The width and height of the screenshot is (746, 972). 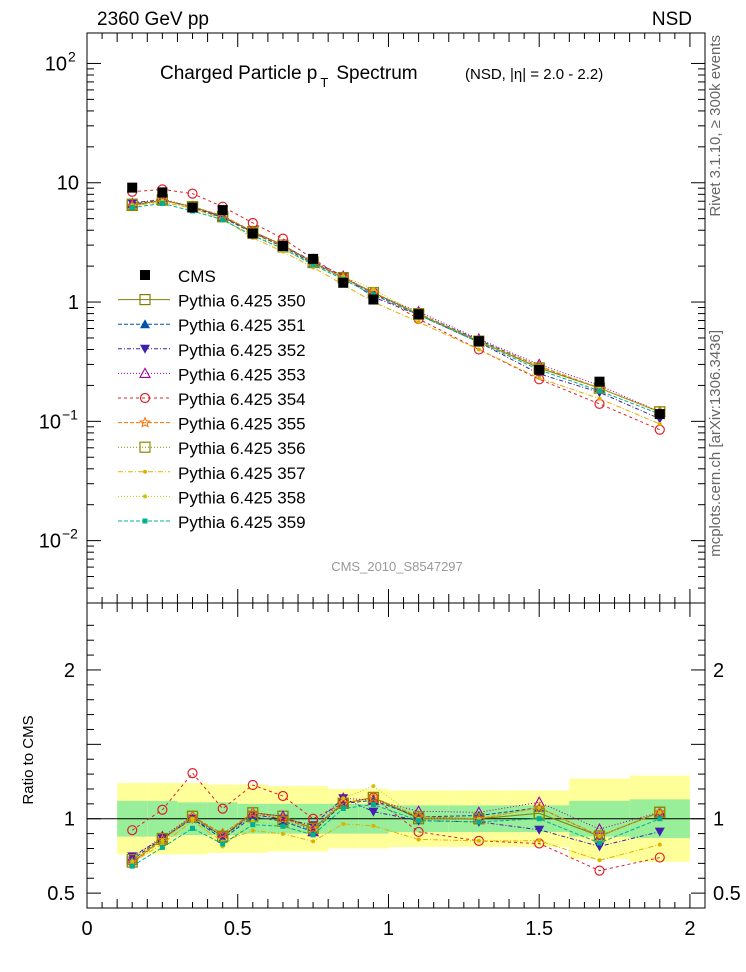 What do you see at coordinates (715, 126) in the screenshot?
I see `rivet-label: Rivet 3.1.10, ≥ 300k events` at bounding box center [715, 126].